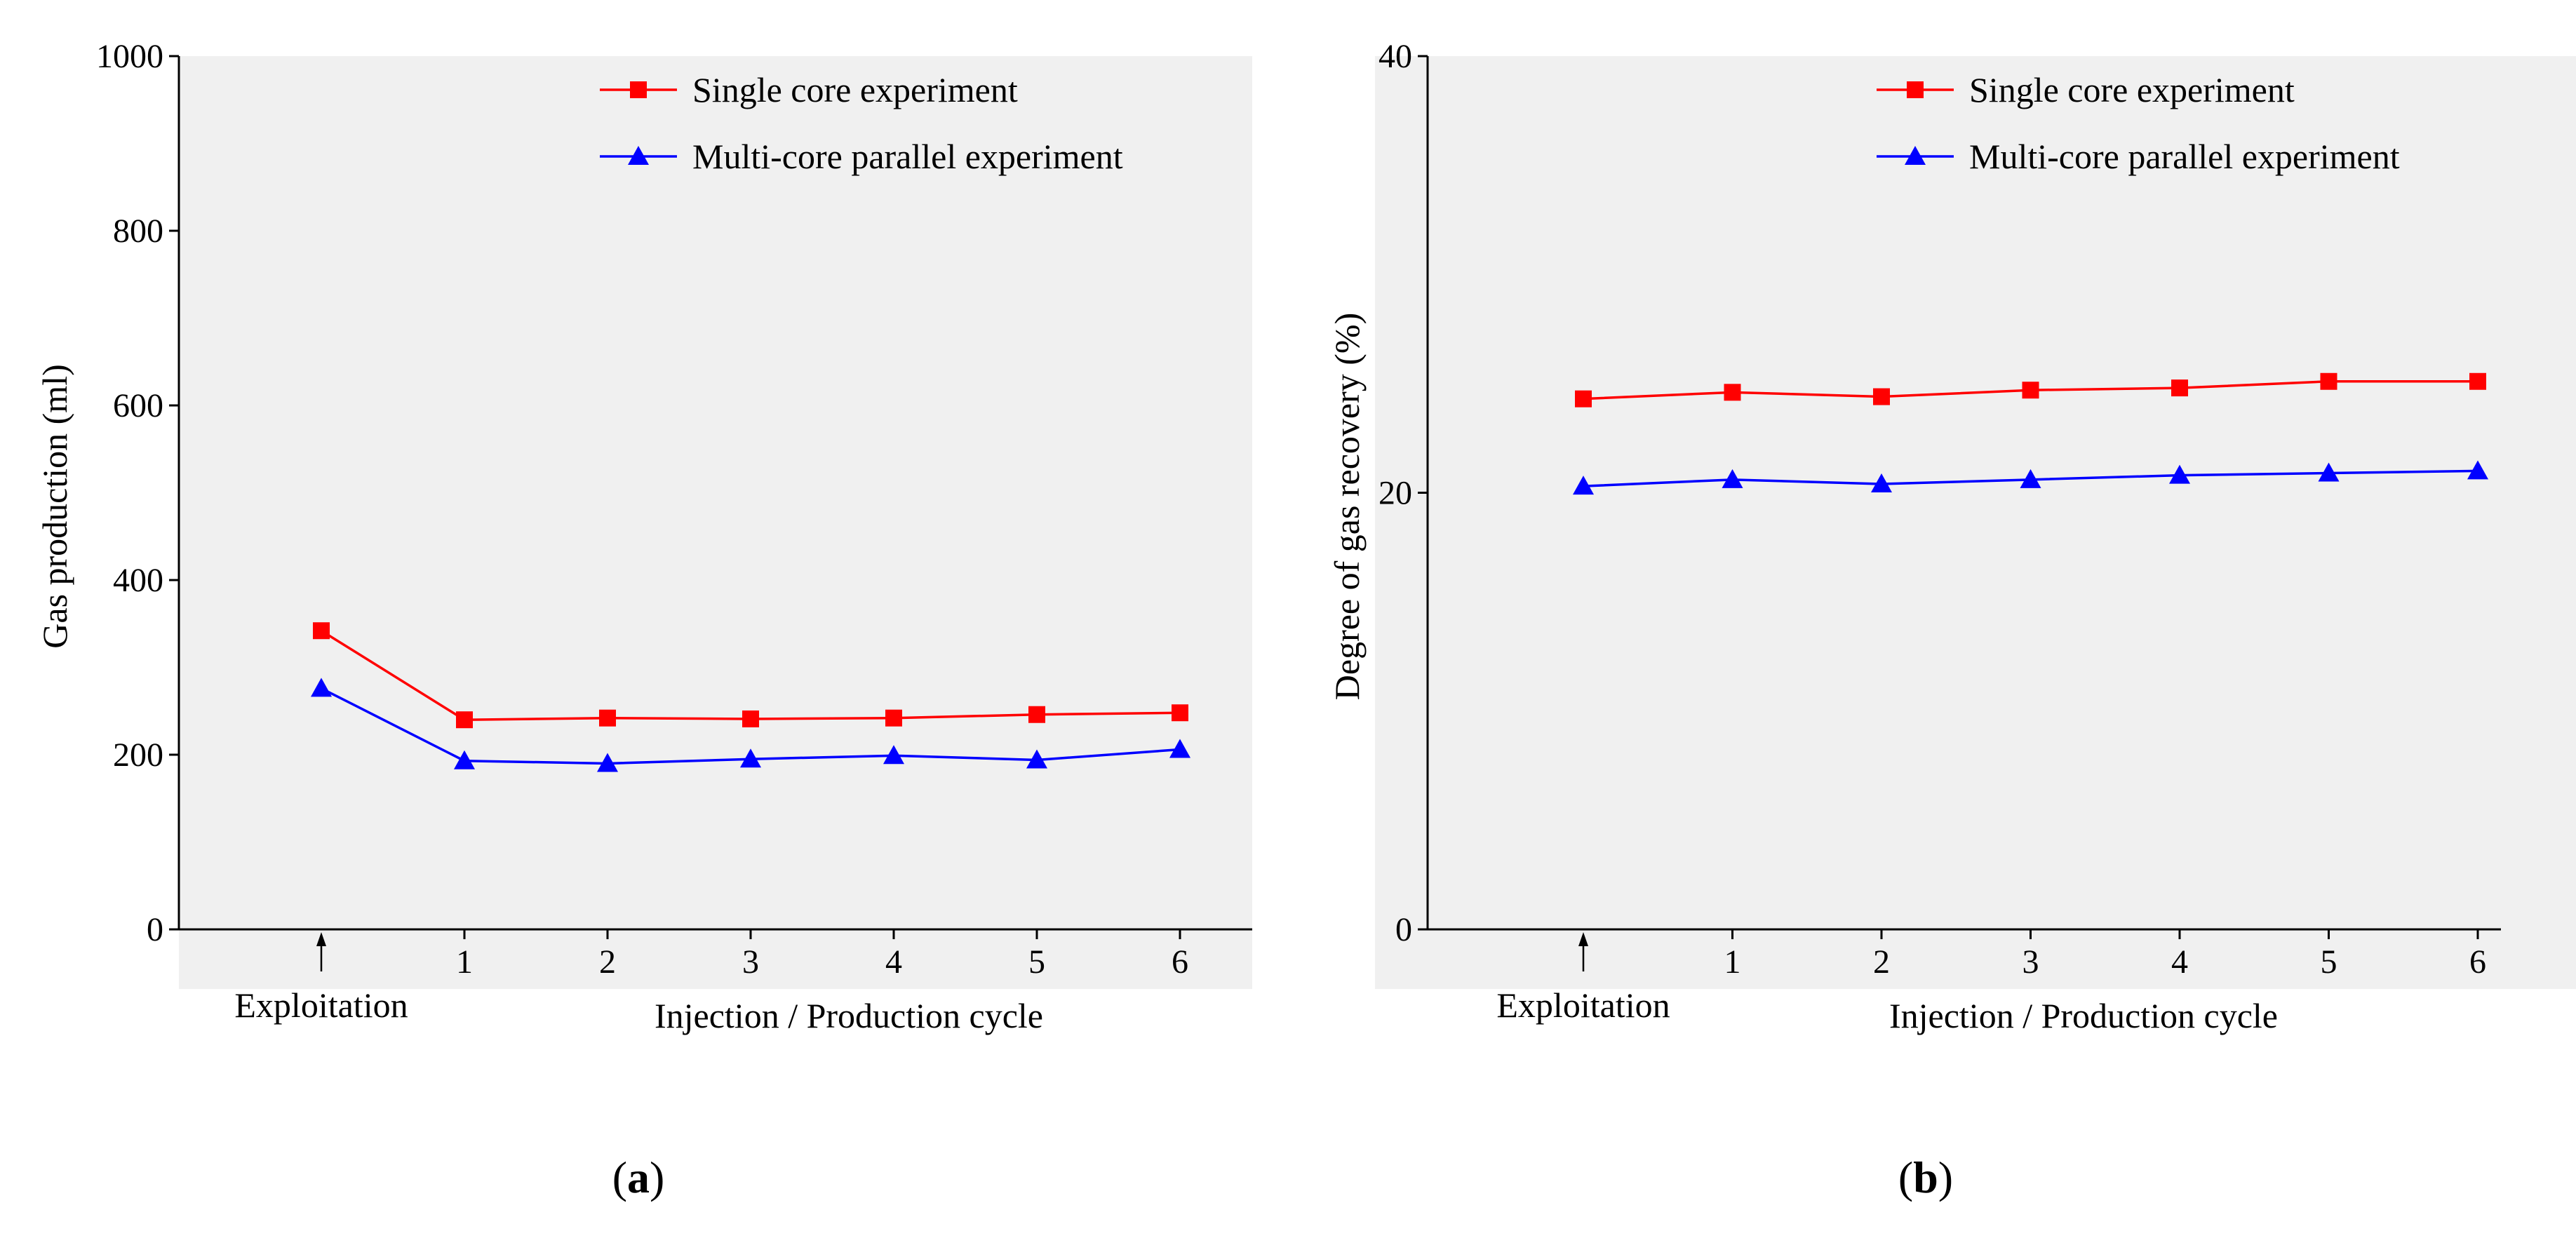 Image resolution: width=2576 pixels, height=1245 pixels. What do you see at coordinates (138, 755) in the screenshot?
I see `y-tick-label: 200` at bounding box center [138, 755].